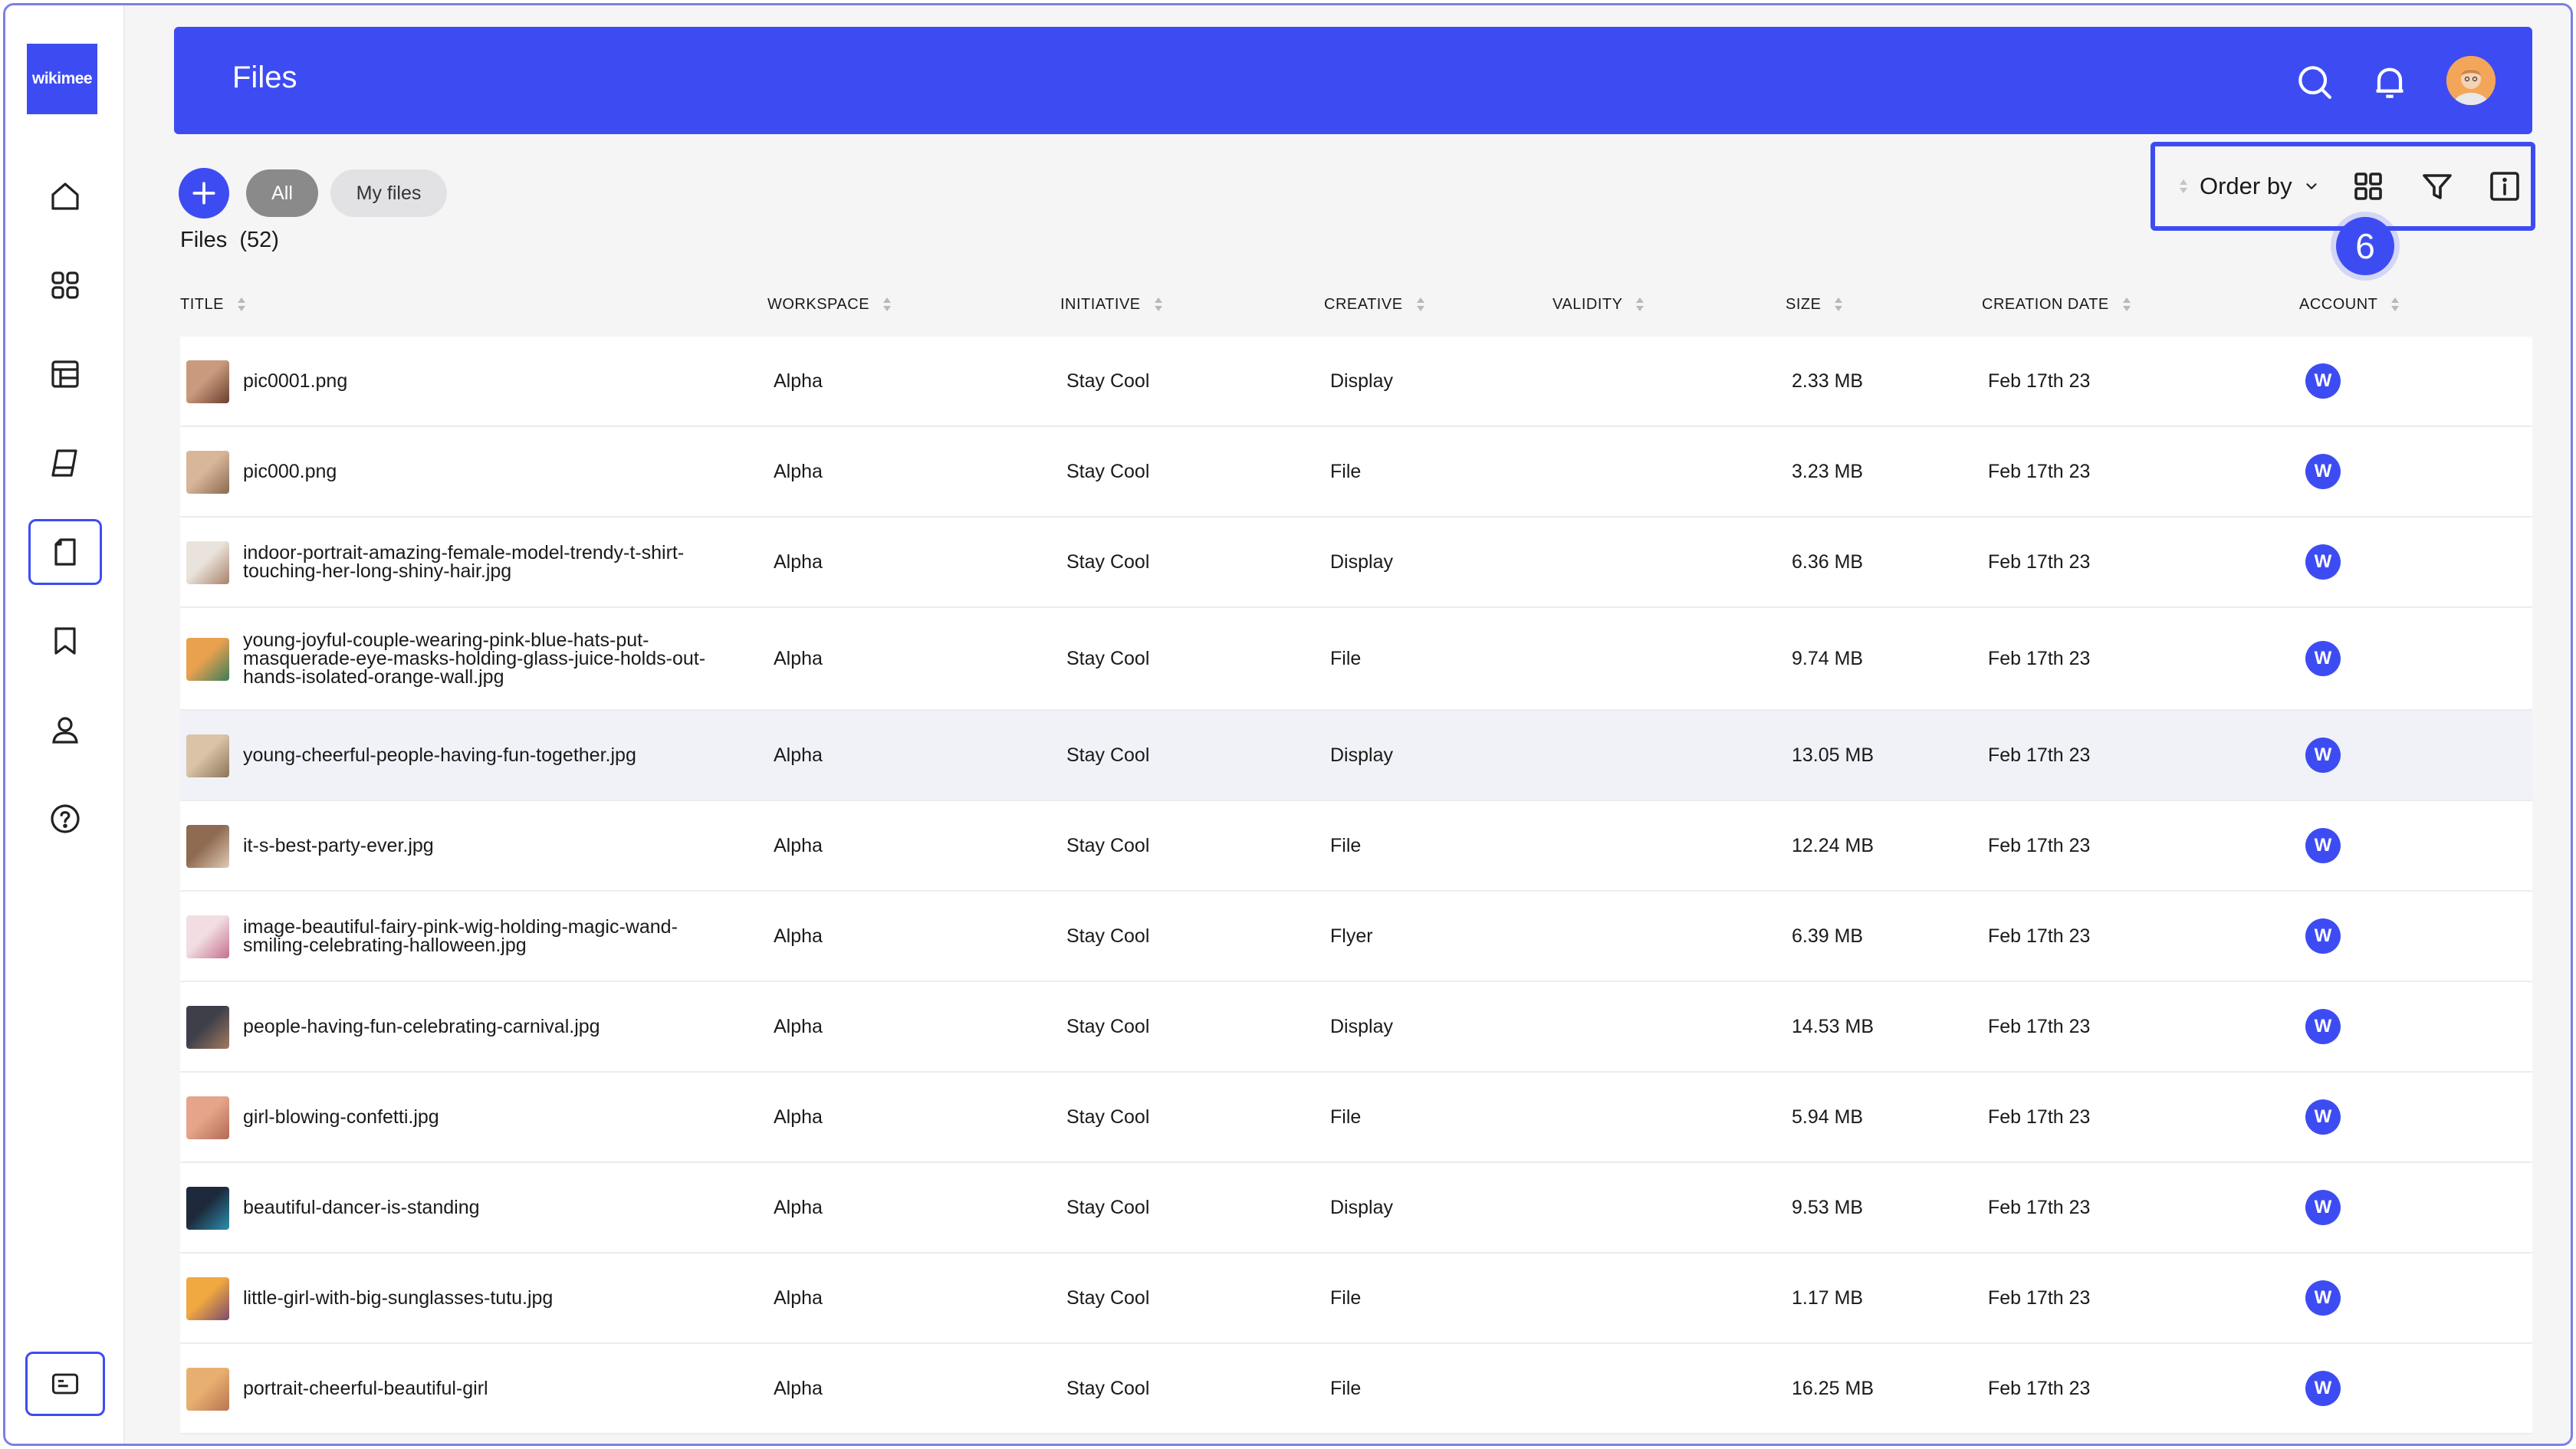 This screenshot has height=1449, width=2576. Describe the element at coordinates (1112, 304) in the screenshot. I see `column-header-initiative: INITIATIVE` at that location.